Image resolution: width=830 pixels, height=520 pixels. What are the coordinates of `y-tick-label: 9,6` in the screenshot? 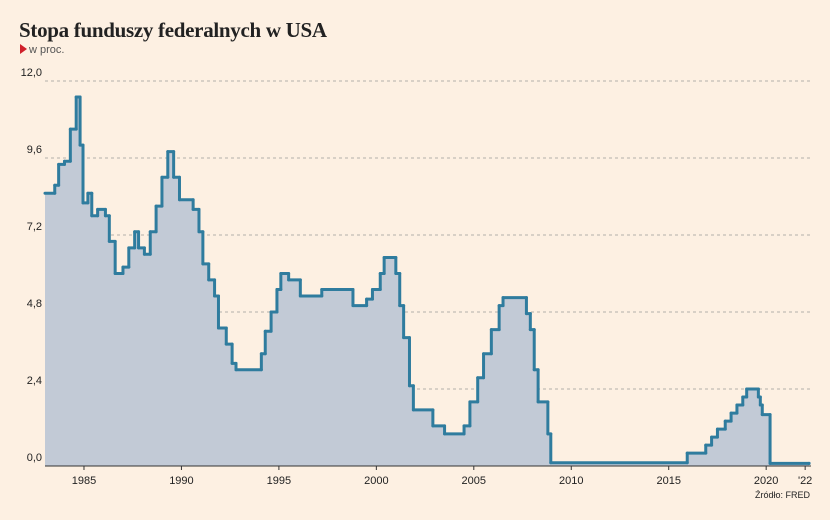 It's located at (34, 150).